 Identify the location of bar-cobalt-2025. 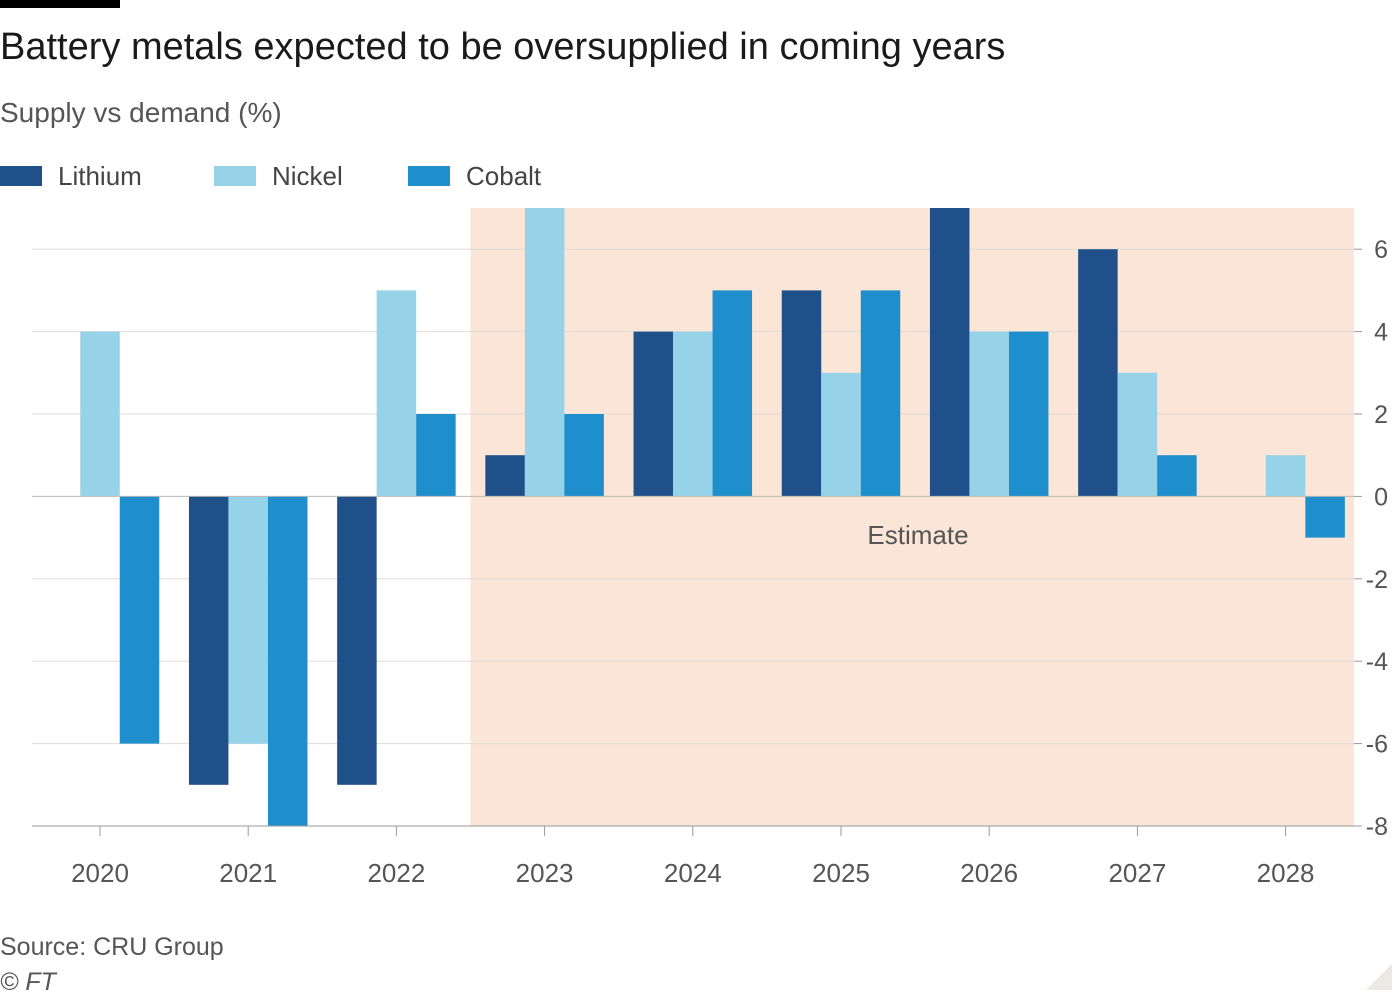
(880, 393).